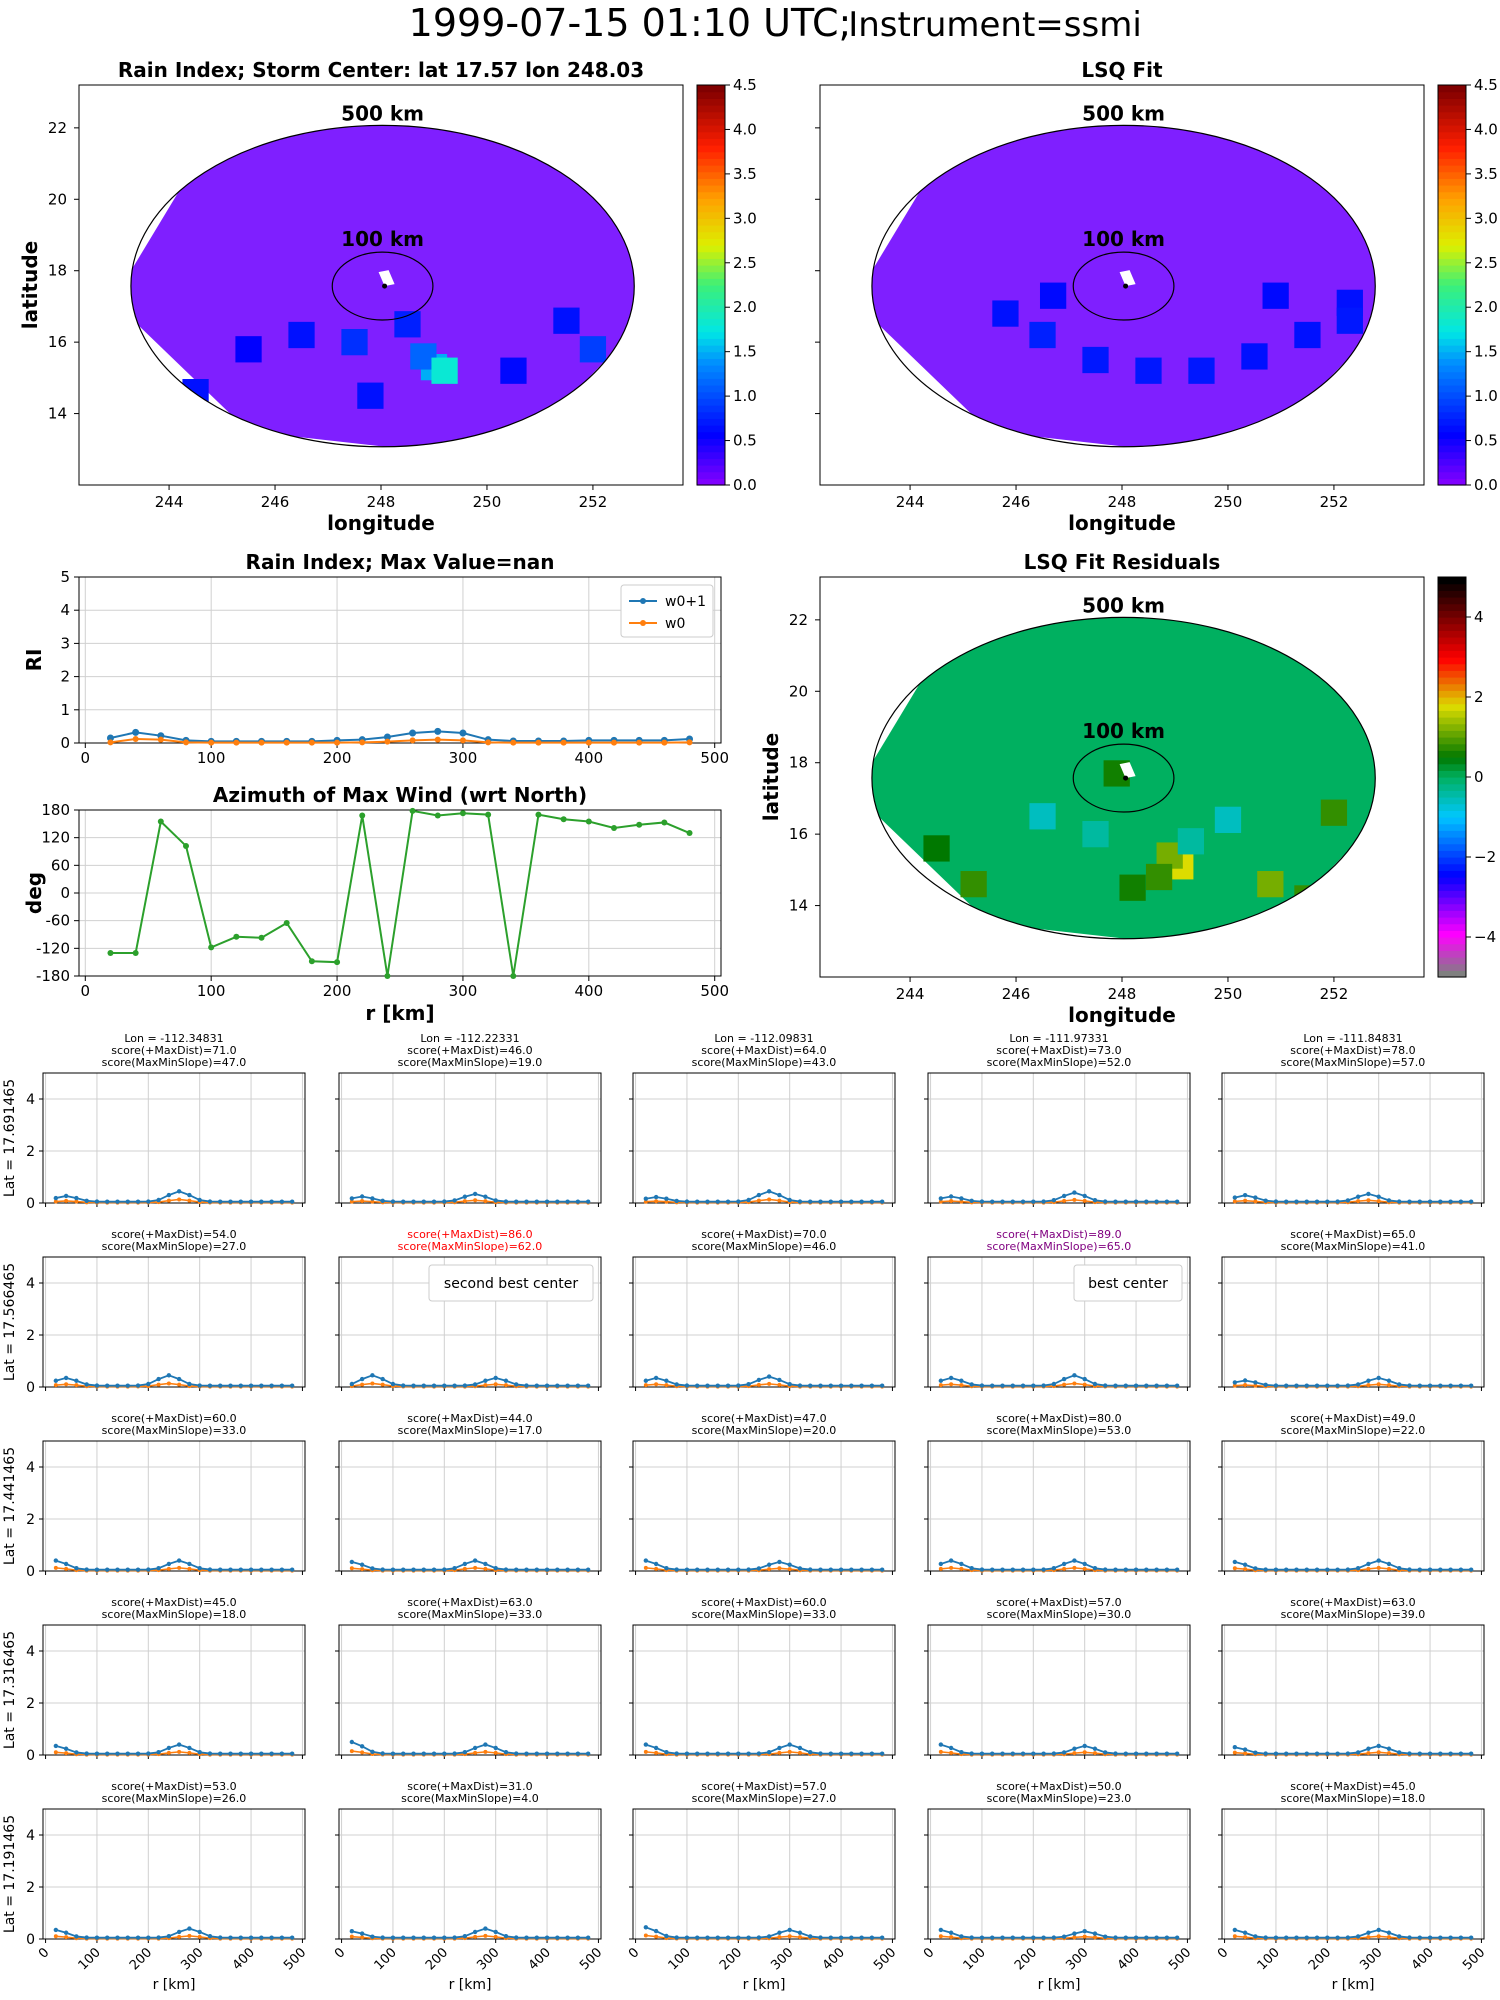 The height and width of the screenshot is (2000, 1500). I want to click on subplot-score-maxdist: score(+MaxDist)=63.0, so click(1352, 1602).